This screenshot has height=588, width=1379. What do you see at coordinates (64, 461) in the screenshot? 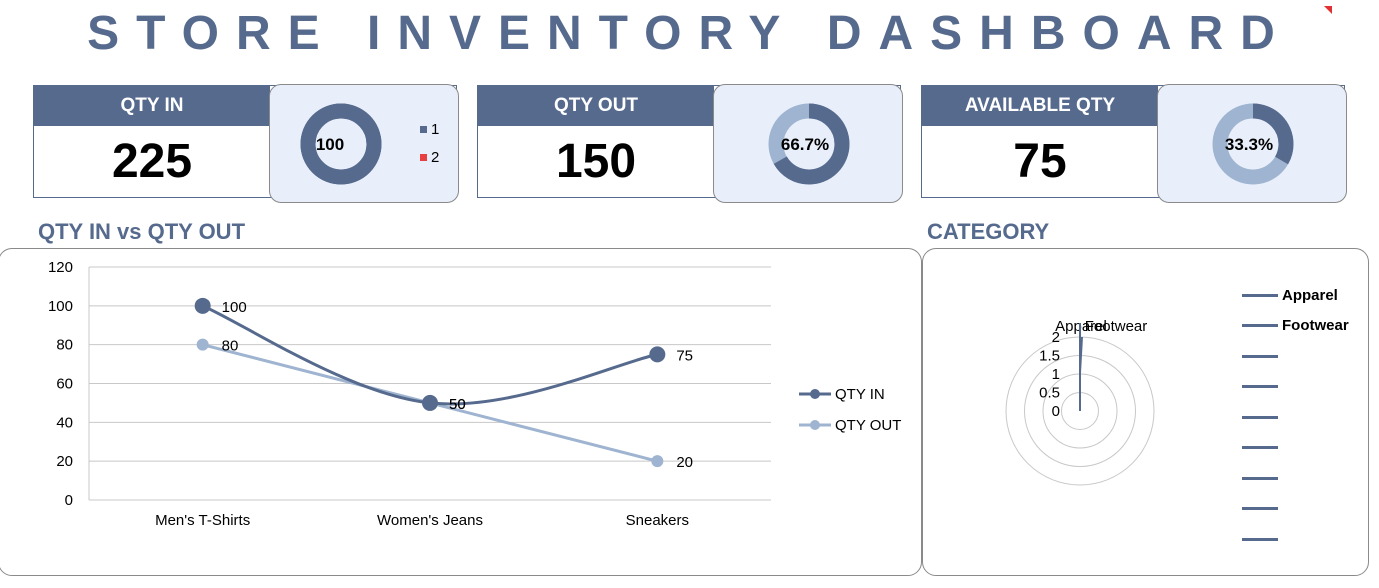
I see `y-tick-label: 20` at bounding box center [64, 461].